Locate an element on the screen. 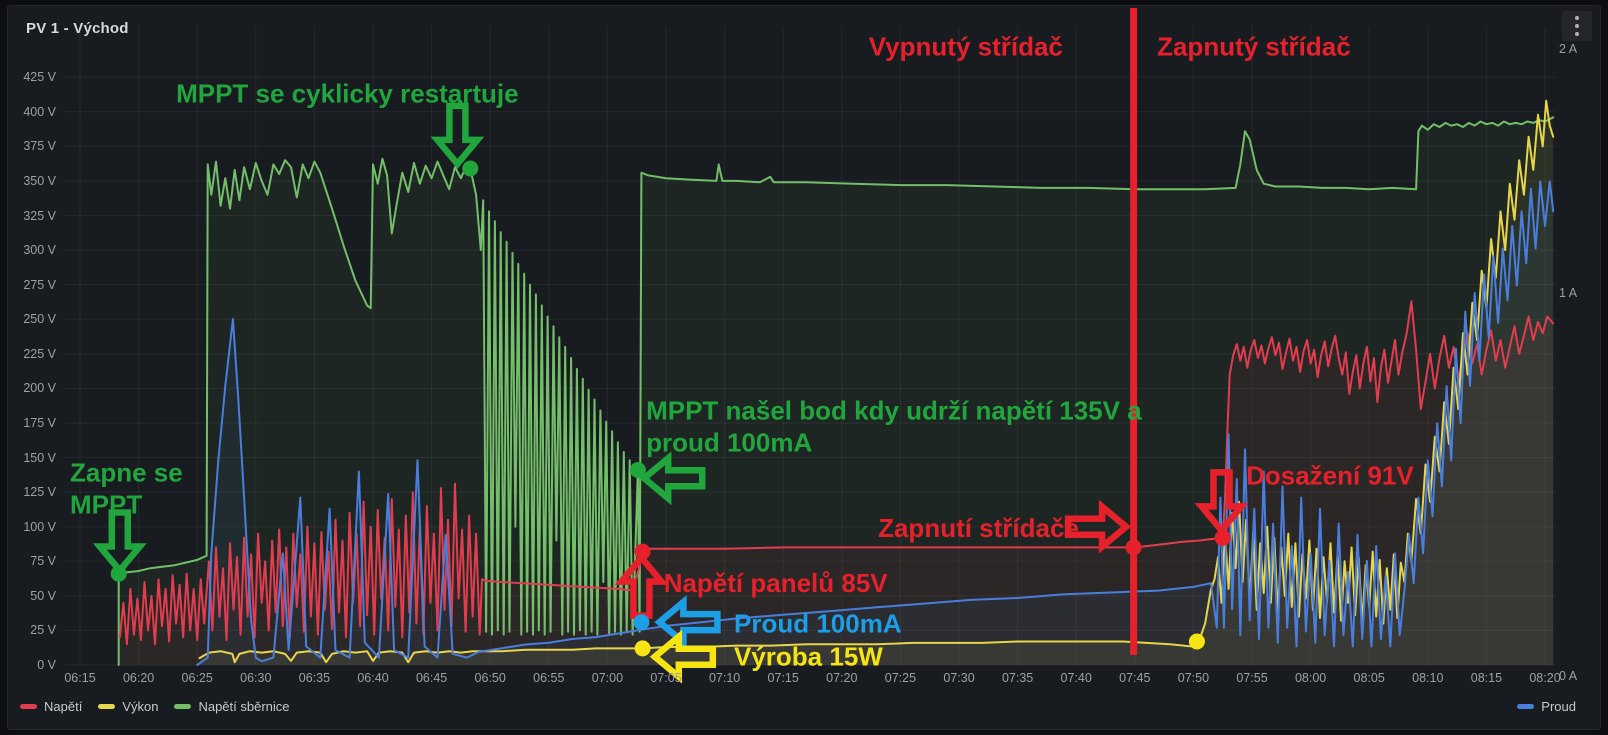  x-tick-label: 07:20 is located at coordinates (842, 678).